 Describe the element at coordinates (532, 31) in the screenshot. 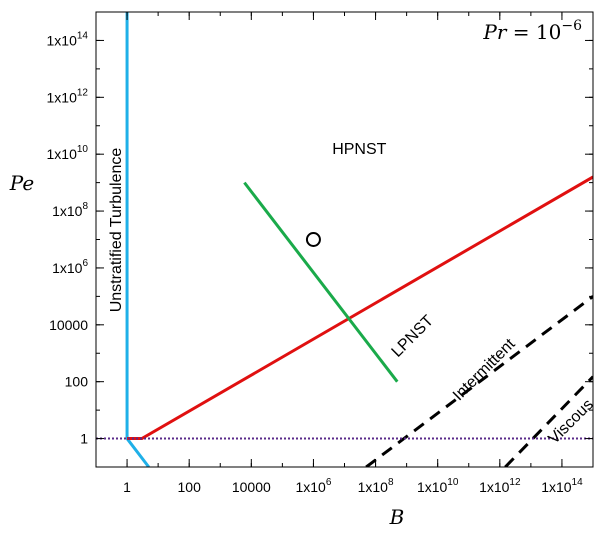

I see `parameter-label: Pr = 10−6` at that location.